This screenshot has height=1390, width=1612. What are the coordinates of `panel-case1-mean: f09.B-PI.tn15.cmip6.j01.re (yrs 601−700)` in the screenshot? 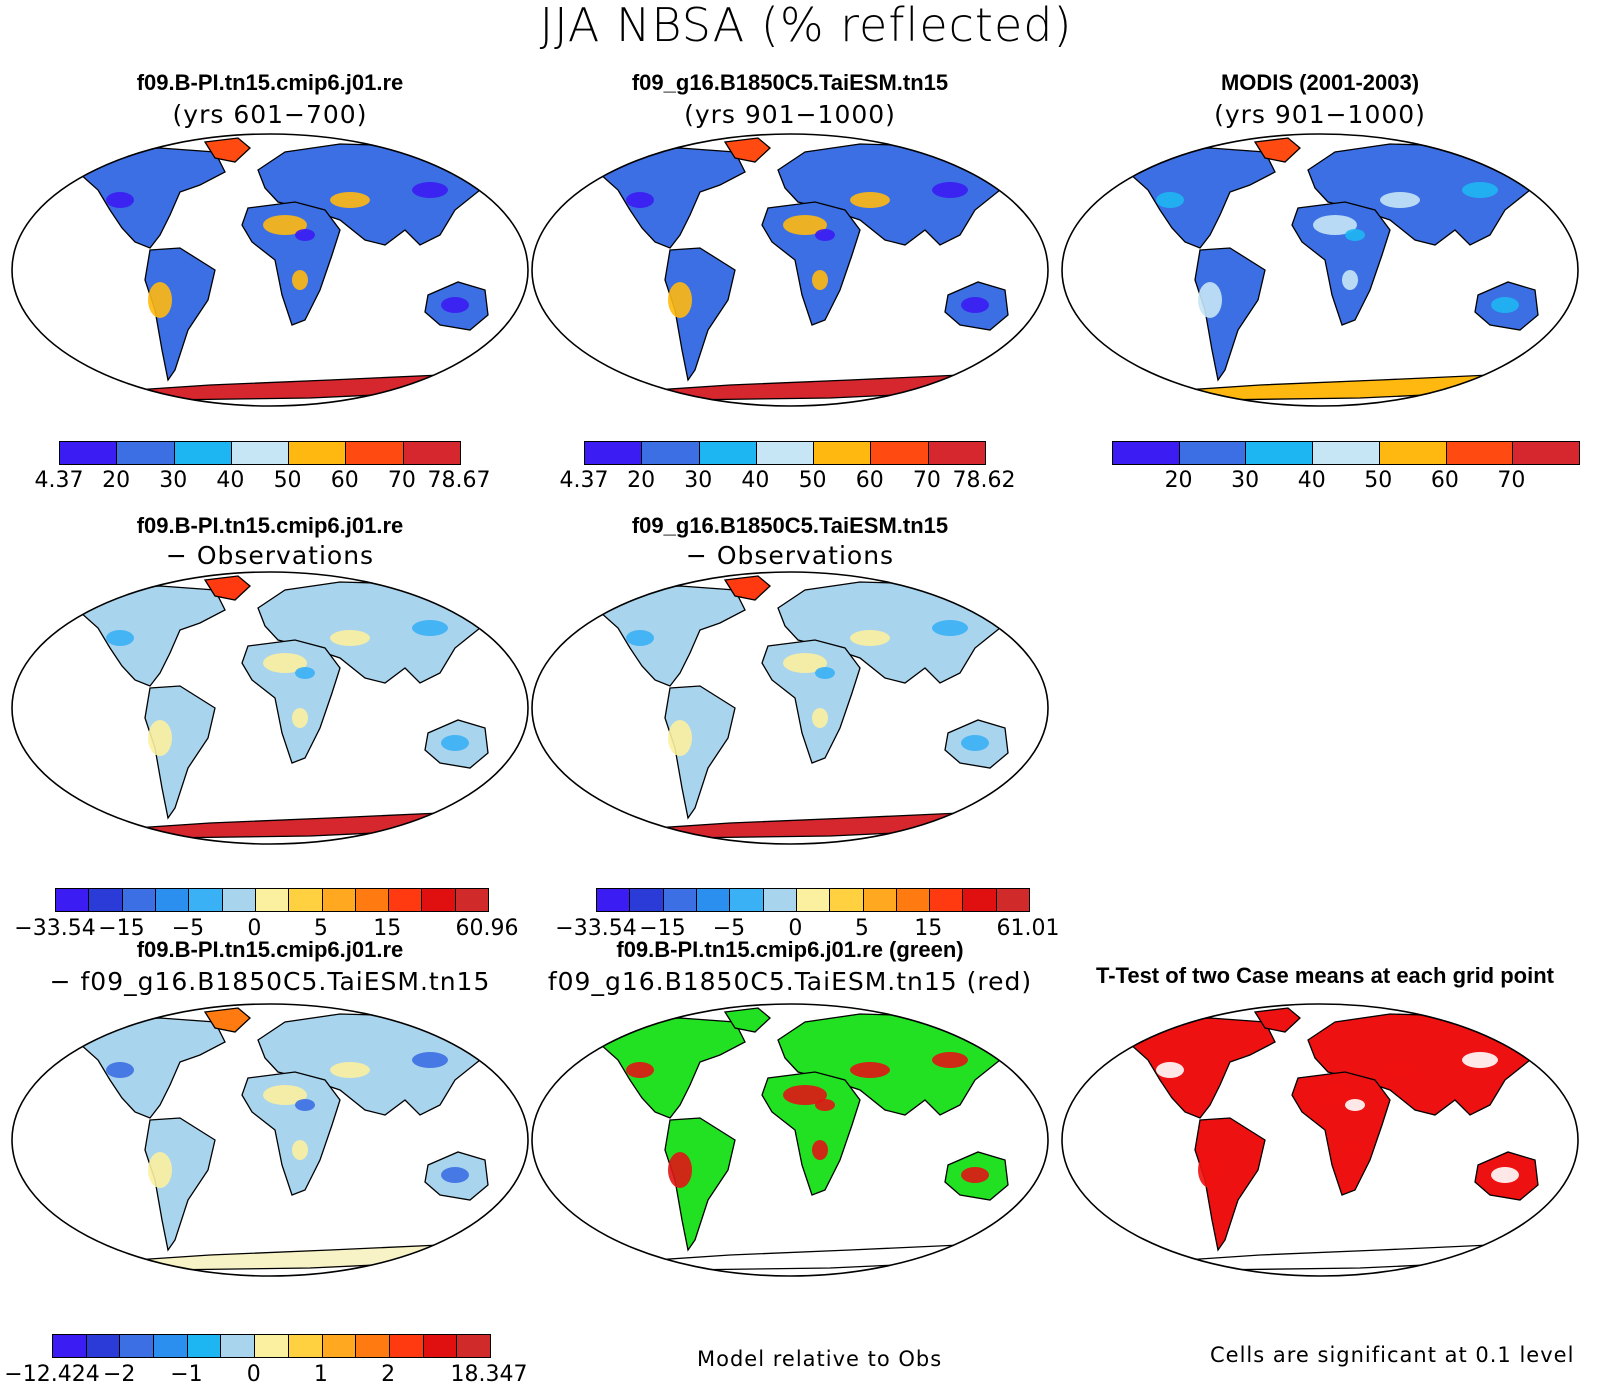 It's located at (270, 260).